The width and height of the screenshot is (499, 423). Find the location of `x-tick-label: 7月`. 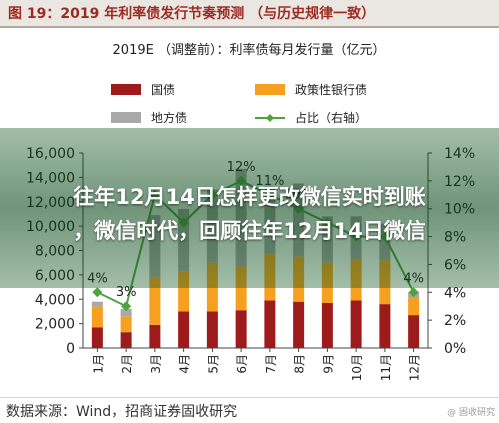

x-tick-label: 7月 is located at coordinates (271, 364).